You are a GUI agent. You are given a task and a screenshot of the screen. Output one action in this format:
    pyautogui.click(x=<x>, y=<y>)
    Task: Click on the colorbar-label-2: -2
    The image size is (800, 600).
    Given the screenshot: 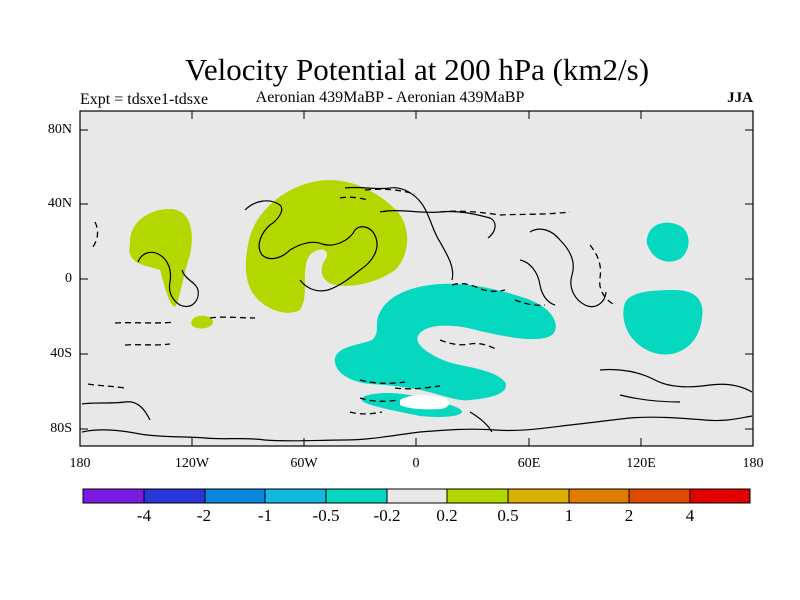 What is the action you would take?
    pyautogui.click(x=204, y=515)
    